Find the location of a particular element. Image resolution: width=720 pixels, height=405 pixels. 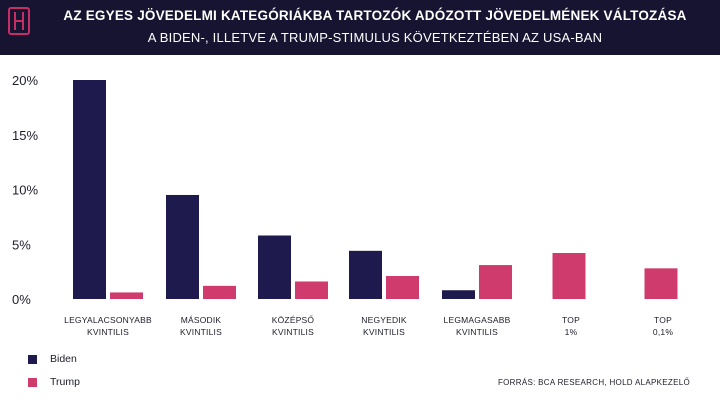

x-tick-label: KÖZÉPSŐ is located at coordinates (293, 320).